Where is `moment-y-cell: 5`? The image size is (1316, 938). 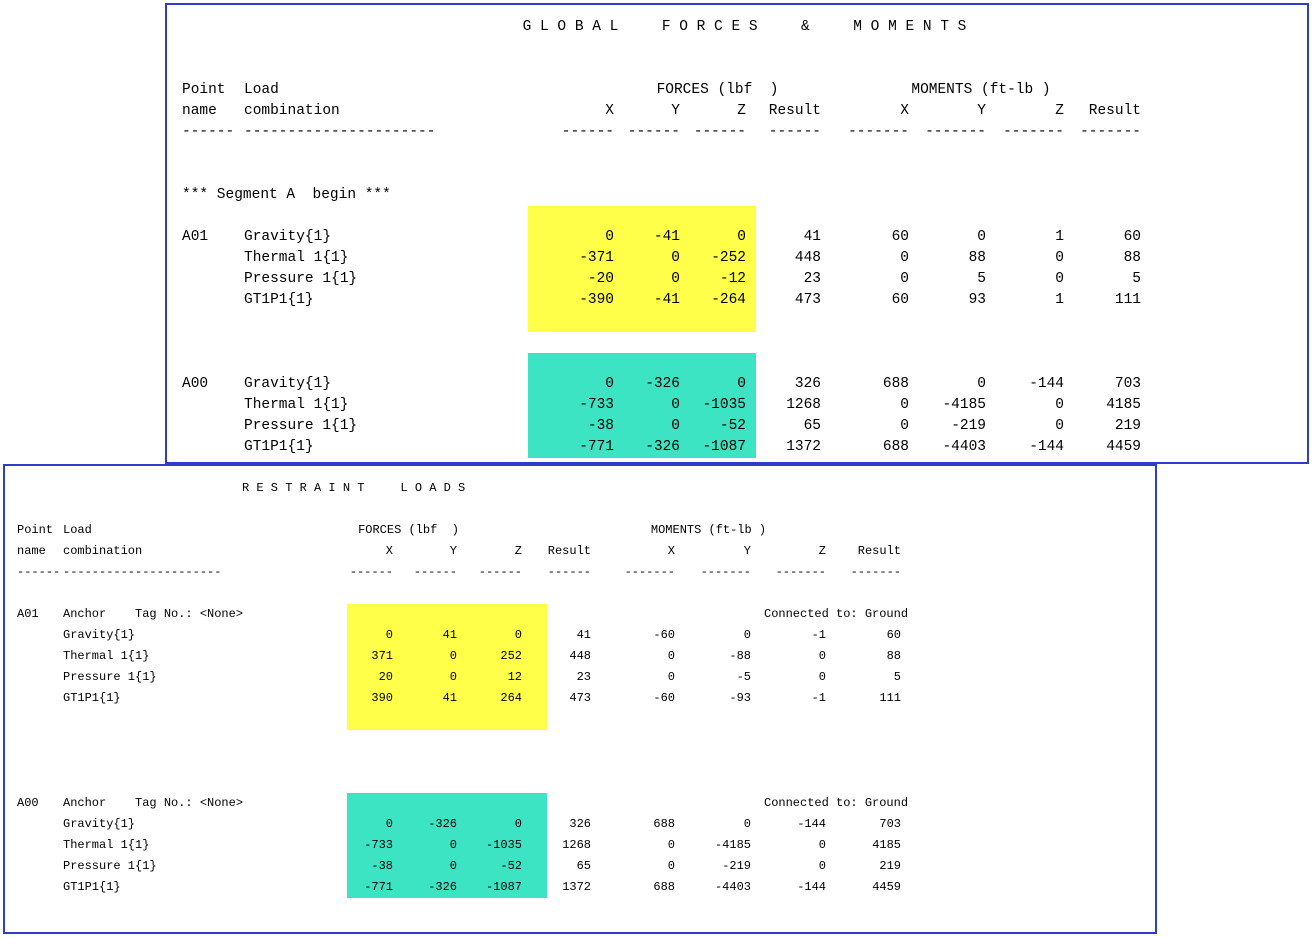
moment-y-cell: 5 is located at coordinates (981, 279).